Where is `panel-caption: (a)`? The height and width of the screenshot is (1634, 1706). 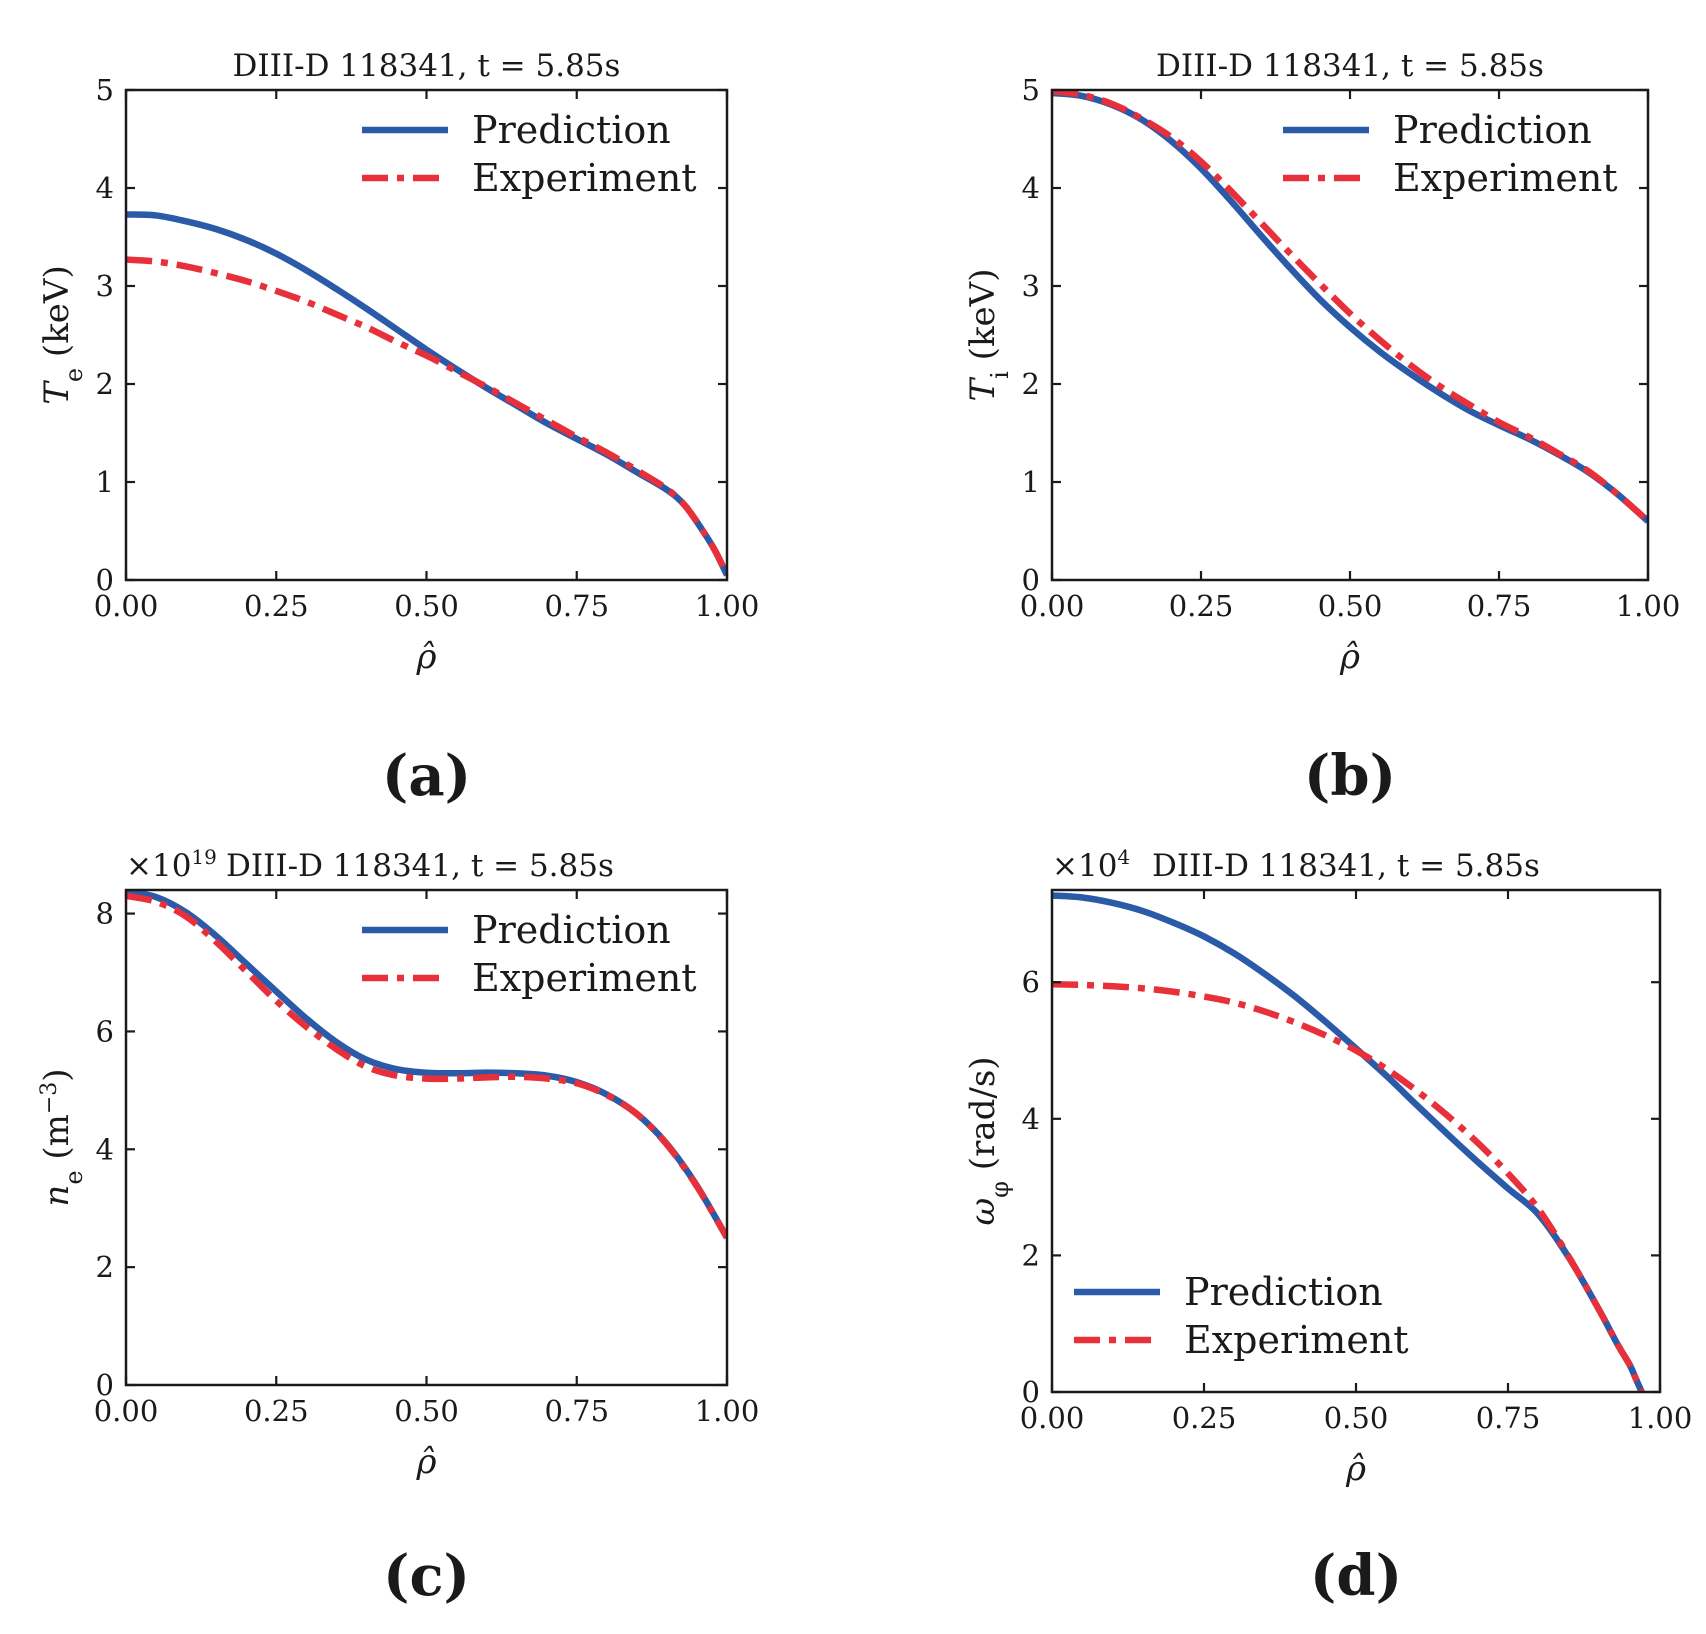 panel-caption: (a) is located at coordinates (426, 776).